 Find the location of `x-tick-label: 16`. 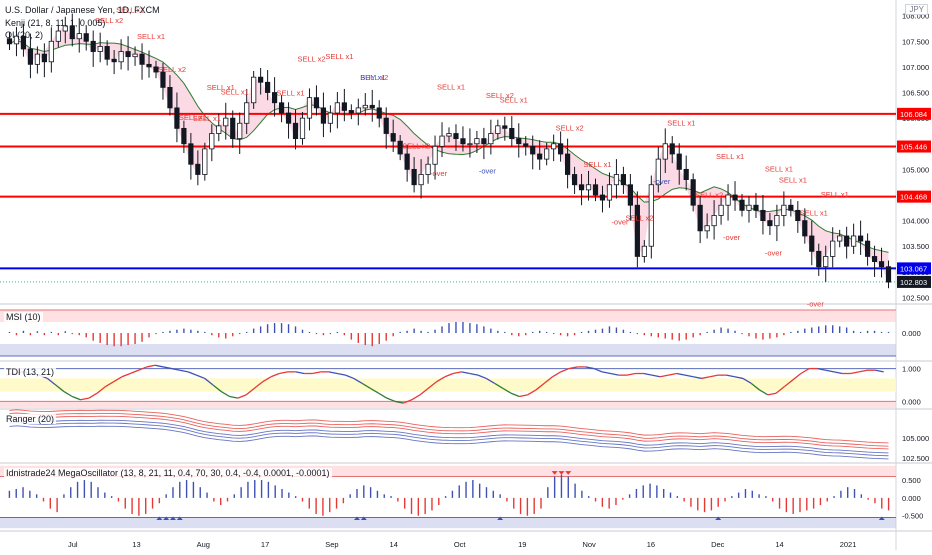

x-tick-label: 16 is located at coordinates (651, 544).